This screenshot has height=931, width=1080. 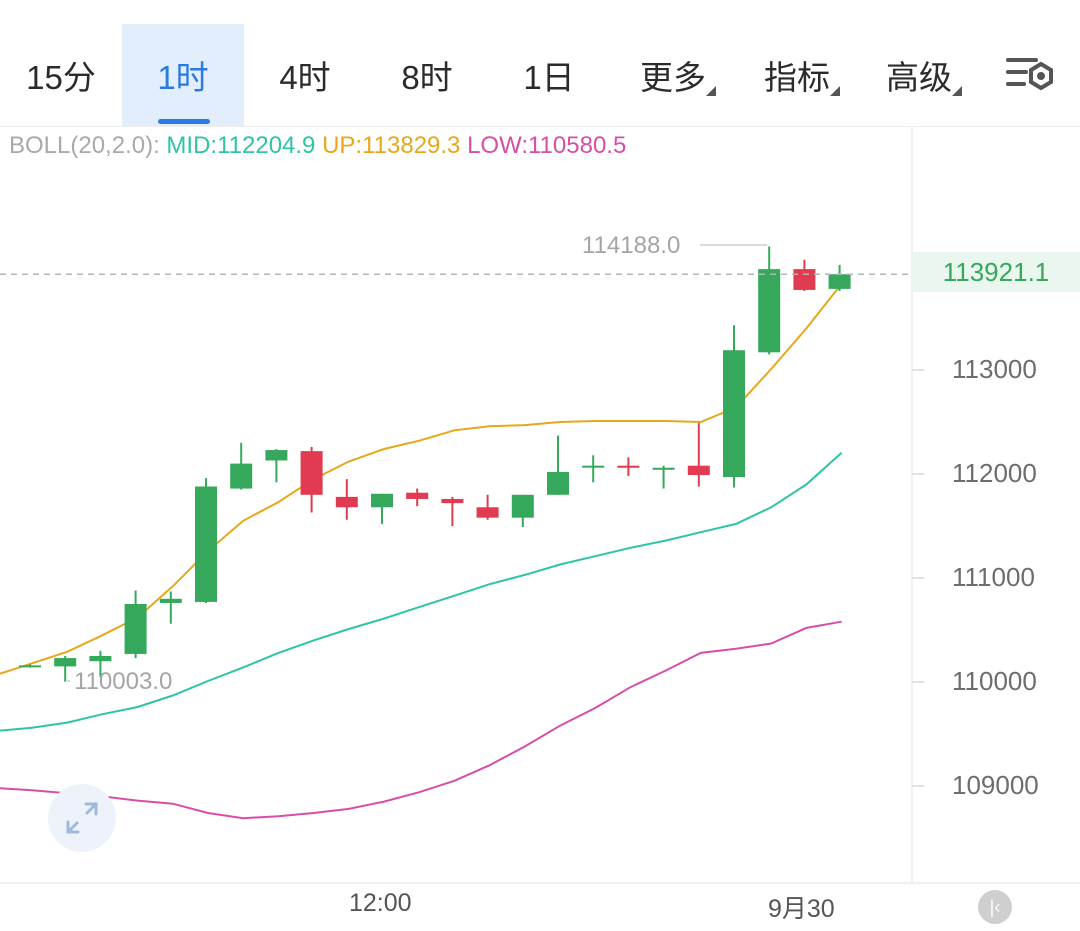 I want to click on tab-label: 高级, so click(x=919, y=77).